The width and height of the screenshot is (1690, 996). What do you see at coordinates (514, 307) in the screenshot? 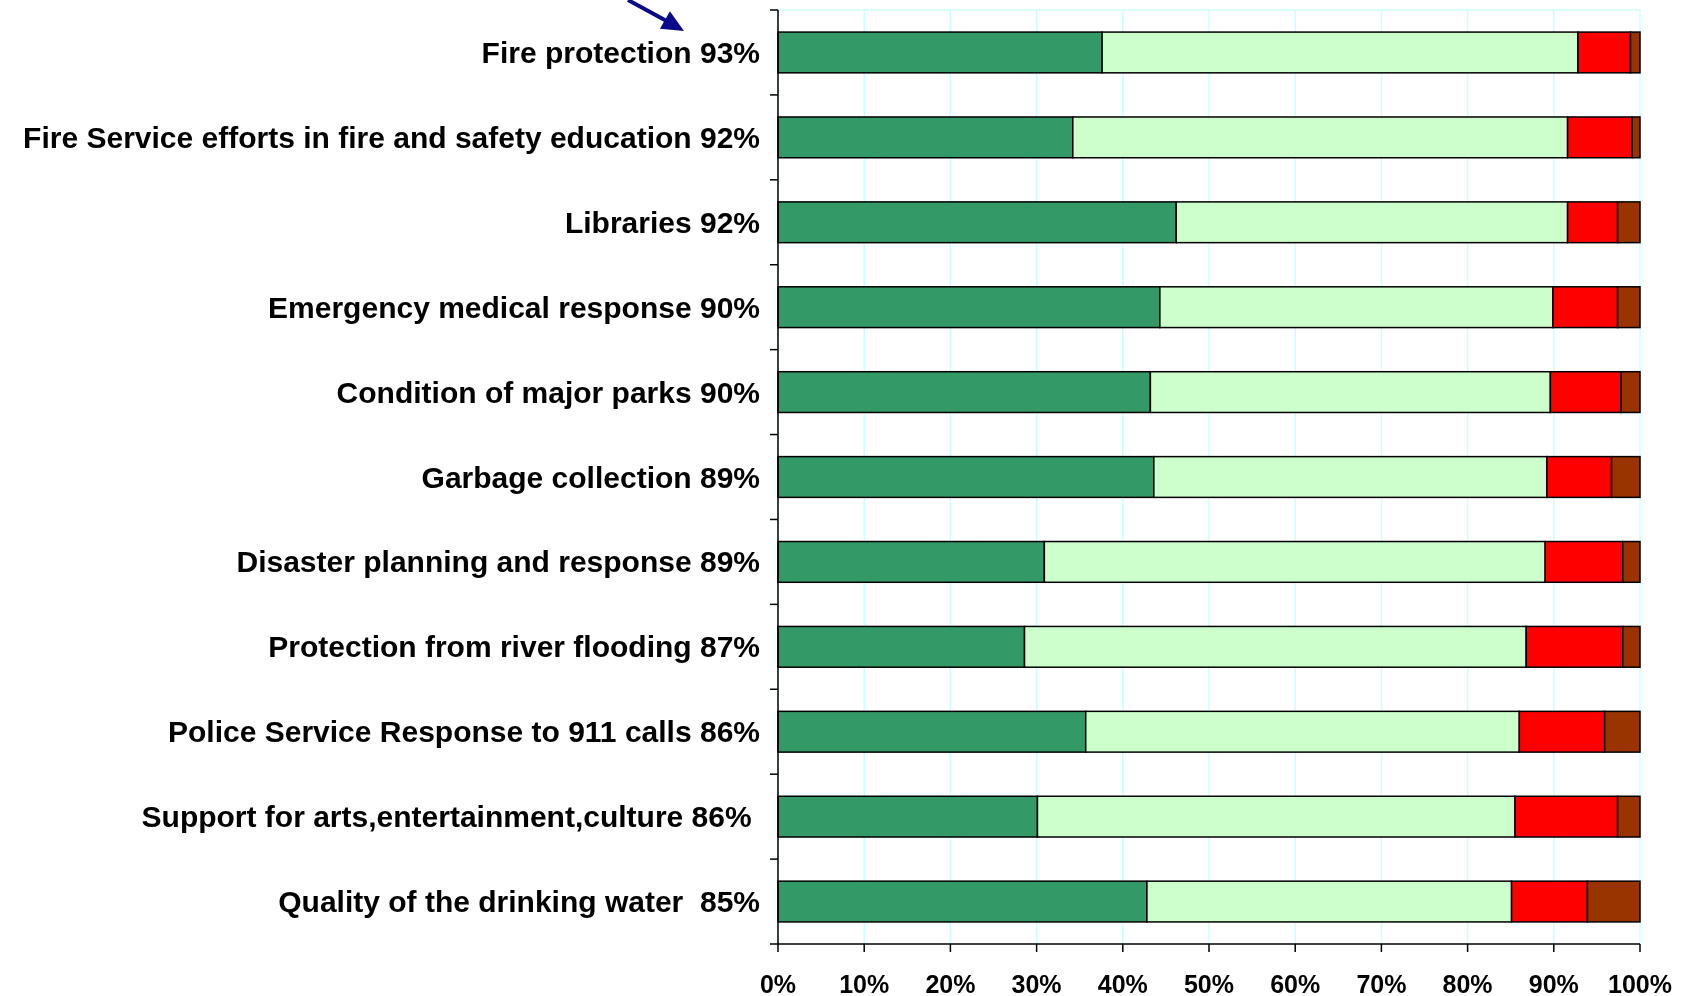
I see `y-tick-label: Emergency medical response 90%` at bounding box center [514, 307].